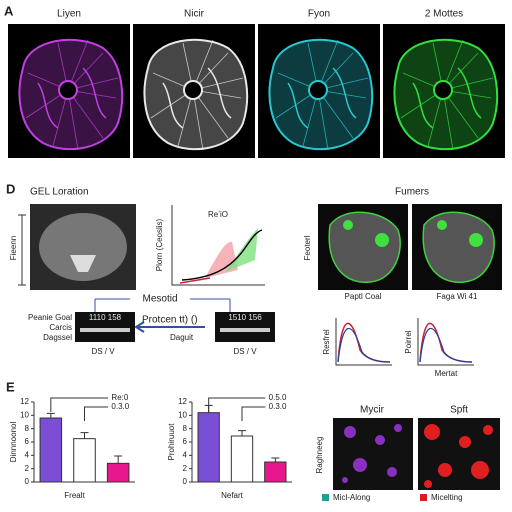 Image resolution: width=512 pixels, height=512 pixels. Describe the element at coordinates (194, 14) in the screenshot. I see `image-title: Nicir` at that location.